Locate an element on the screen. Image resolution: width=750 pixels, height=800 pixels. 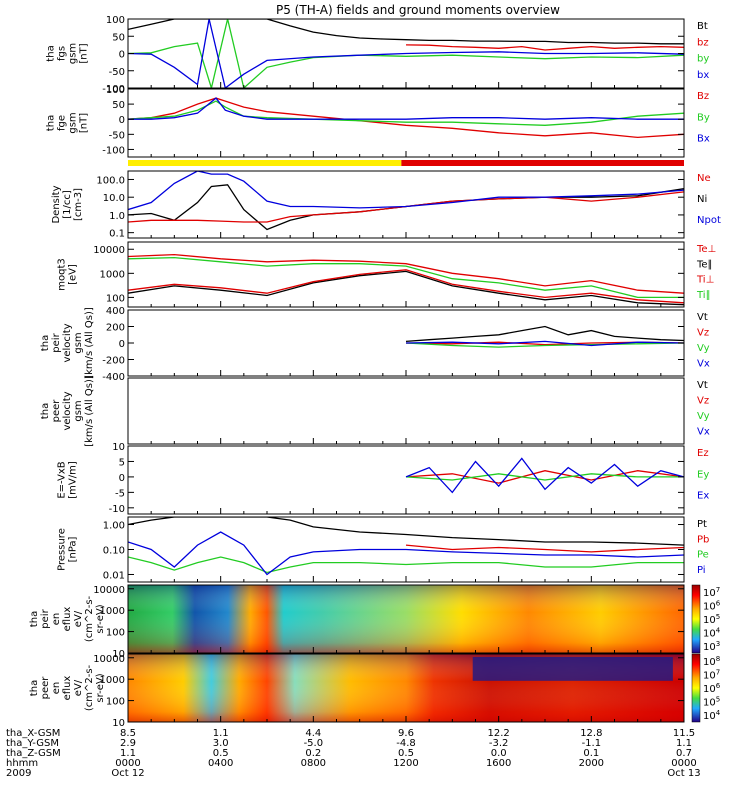
series-Ez-line is located at coordinates (544, 477).